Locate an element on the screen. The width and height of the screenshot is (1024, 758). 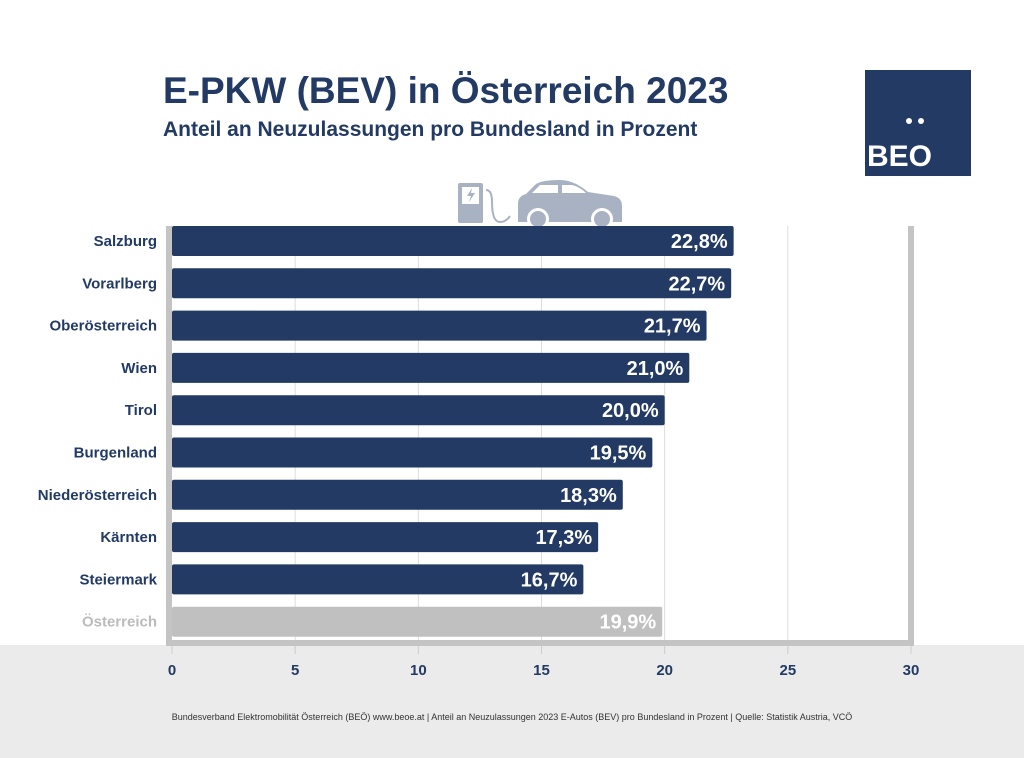
beo-logo: BEO is located at coordinates (918, 123).